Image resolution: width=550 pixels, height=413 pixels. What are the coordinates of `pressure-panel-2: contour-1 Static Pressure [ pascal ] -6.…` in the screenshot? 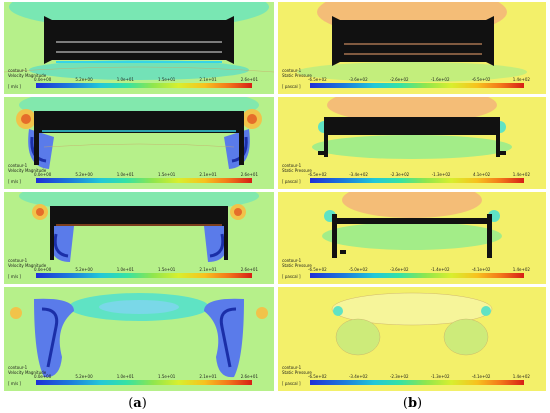 It's located at (412, 143).